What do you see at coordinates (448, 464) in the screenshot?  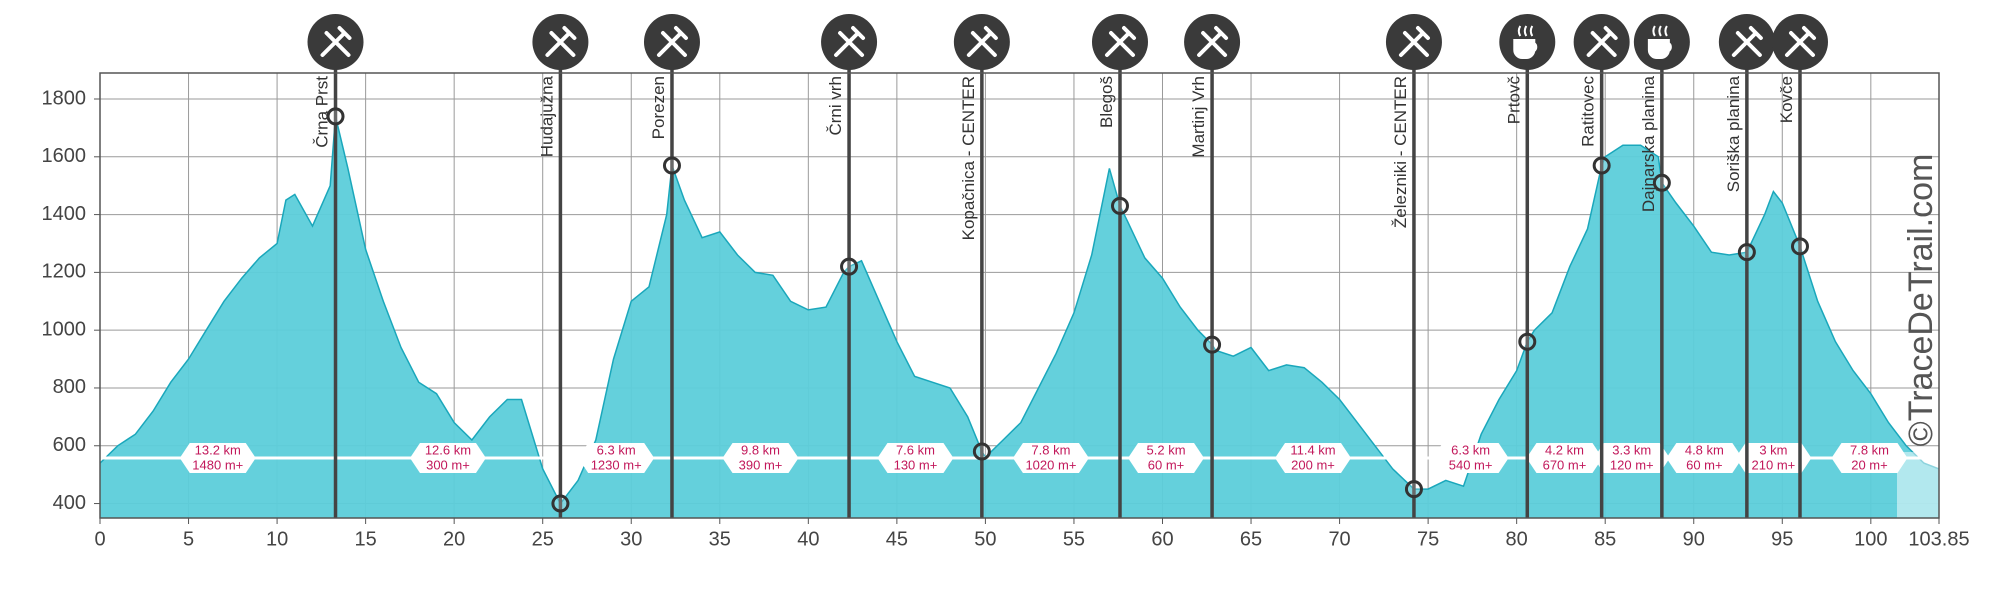 I see `segment-climb: 300 m+` at bounding box center [448, 464].